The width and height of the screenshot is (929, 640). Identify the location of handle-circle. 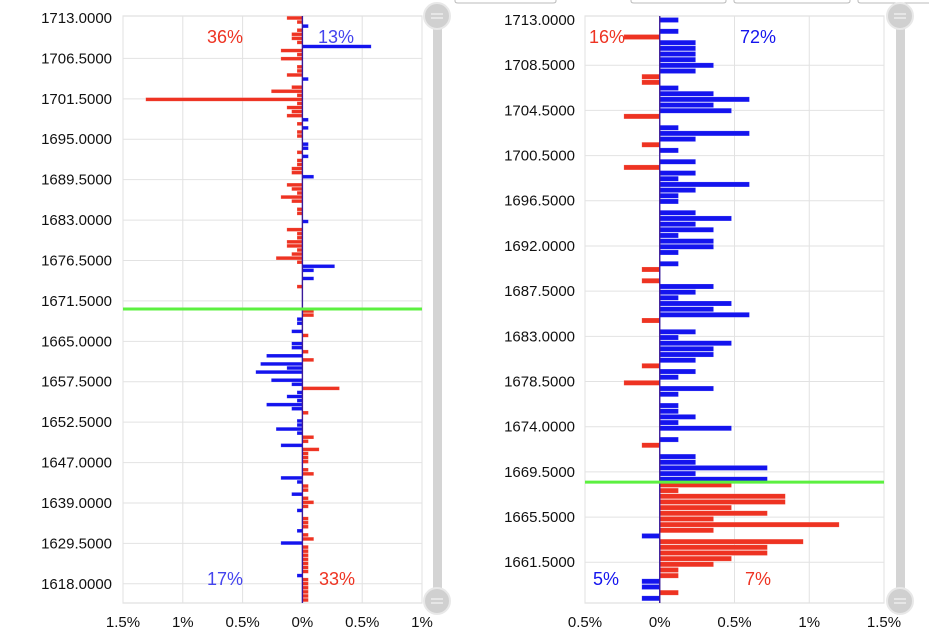
(437, 601).